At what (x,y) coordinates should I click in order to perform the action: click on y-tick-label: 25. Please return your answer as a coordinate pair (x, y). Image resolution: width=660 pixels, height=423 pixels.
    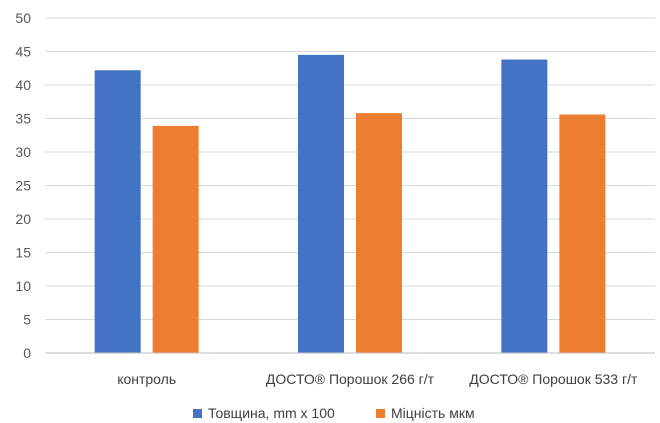
    Looking at the image, I should click on (23, 186).